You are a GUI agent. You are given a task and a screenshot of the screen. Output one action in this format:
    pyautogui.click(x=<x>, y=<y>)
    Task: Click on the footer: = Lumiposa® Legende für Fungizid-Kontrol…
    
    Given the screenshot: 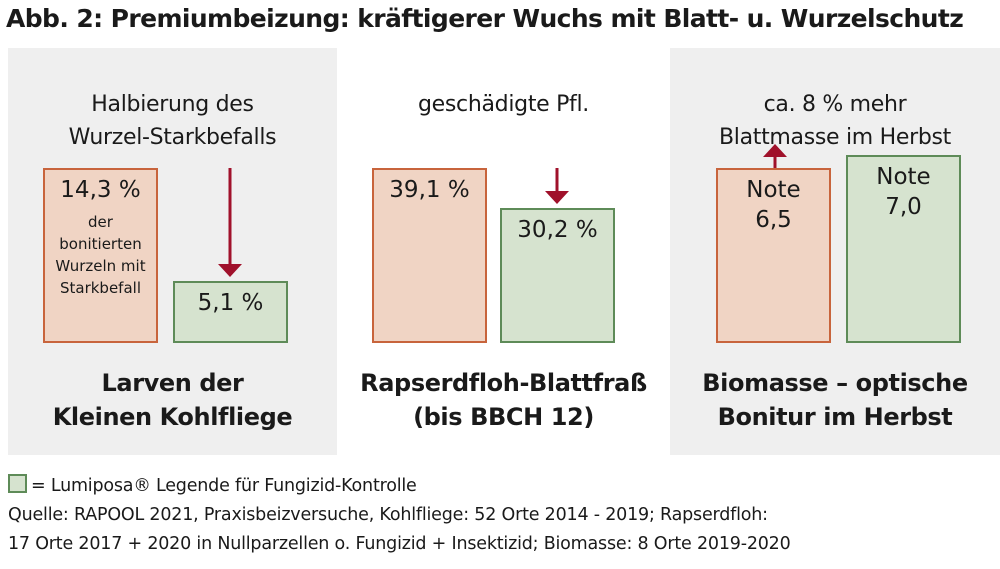 What is the action you would take?
    pyautogui.click(x=399, y=515)
    